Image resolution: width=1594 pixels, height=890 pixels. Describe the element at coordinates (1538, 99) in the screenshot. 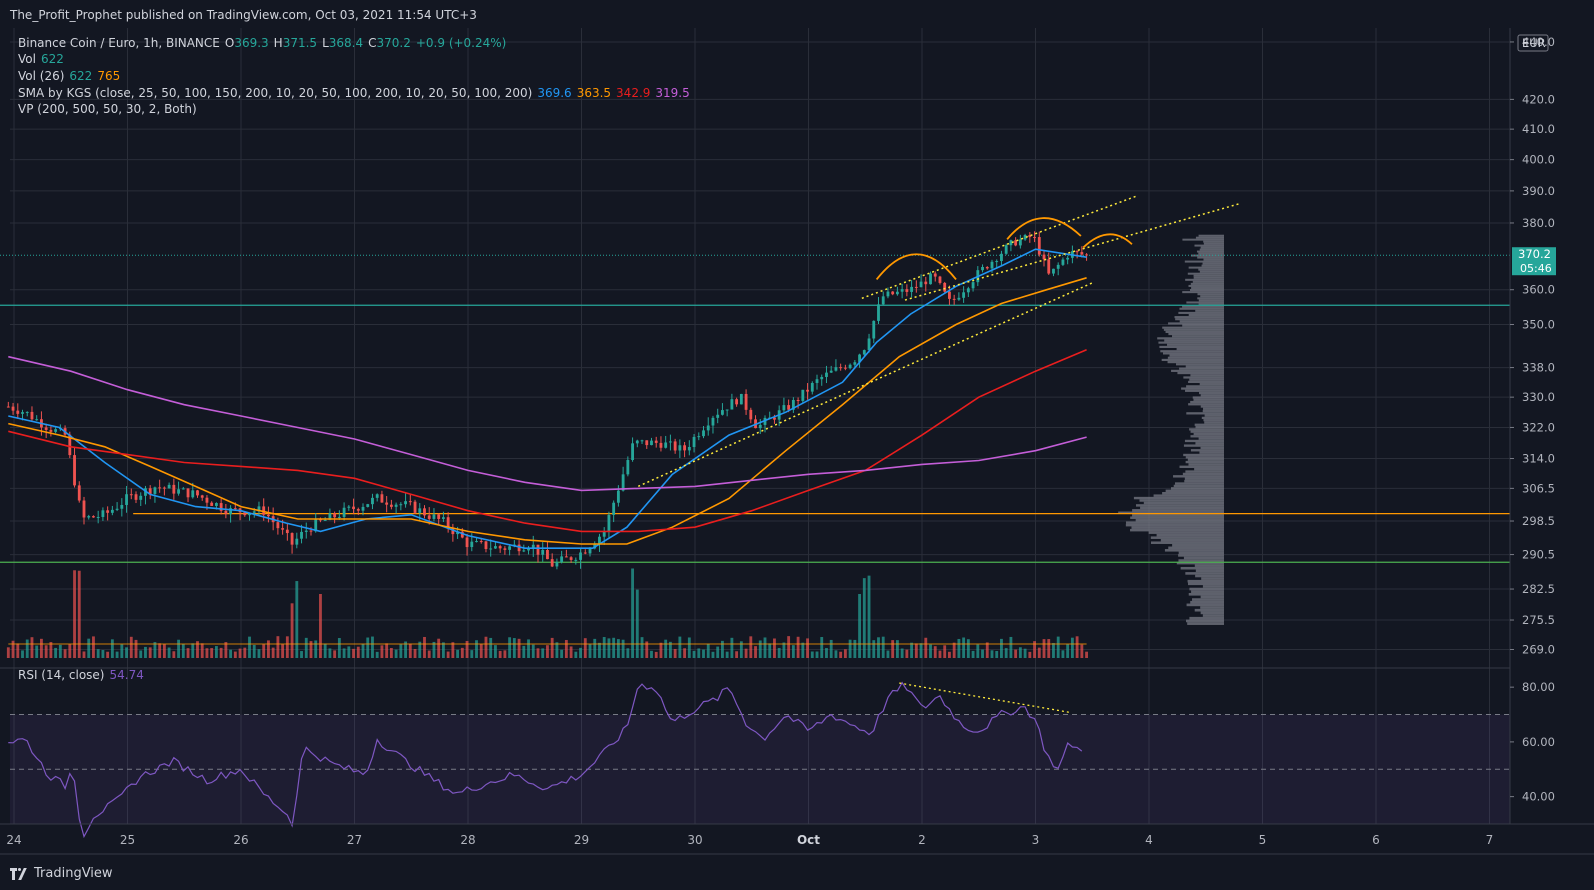

I see `price-tick-420.0: 420.0` at that location.